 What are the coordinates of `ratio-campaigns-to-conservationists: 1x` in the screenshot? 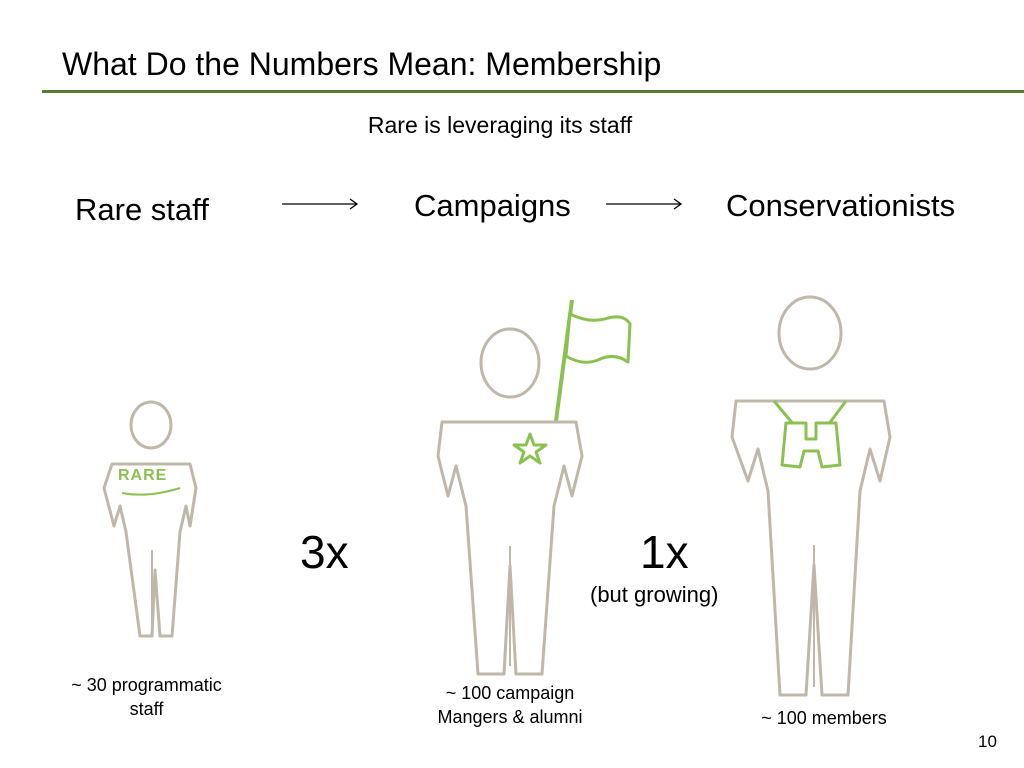 It's located at (664, 552).